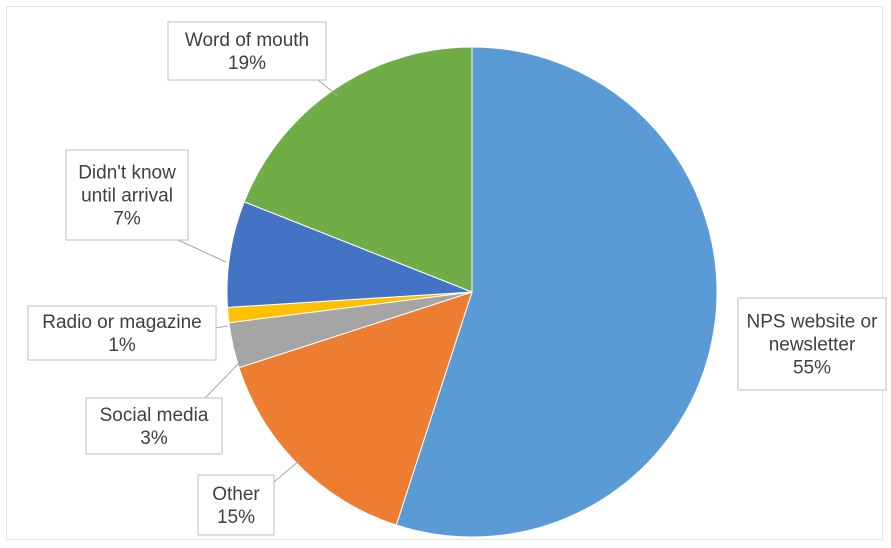 The height and width of the screenshot is (548, 891). I want to click on data-label-percent: 3%, so click(154, 438).